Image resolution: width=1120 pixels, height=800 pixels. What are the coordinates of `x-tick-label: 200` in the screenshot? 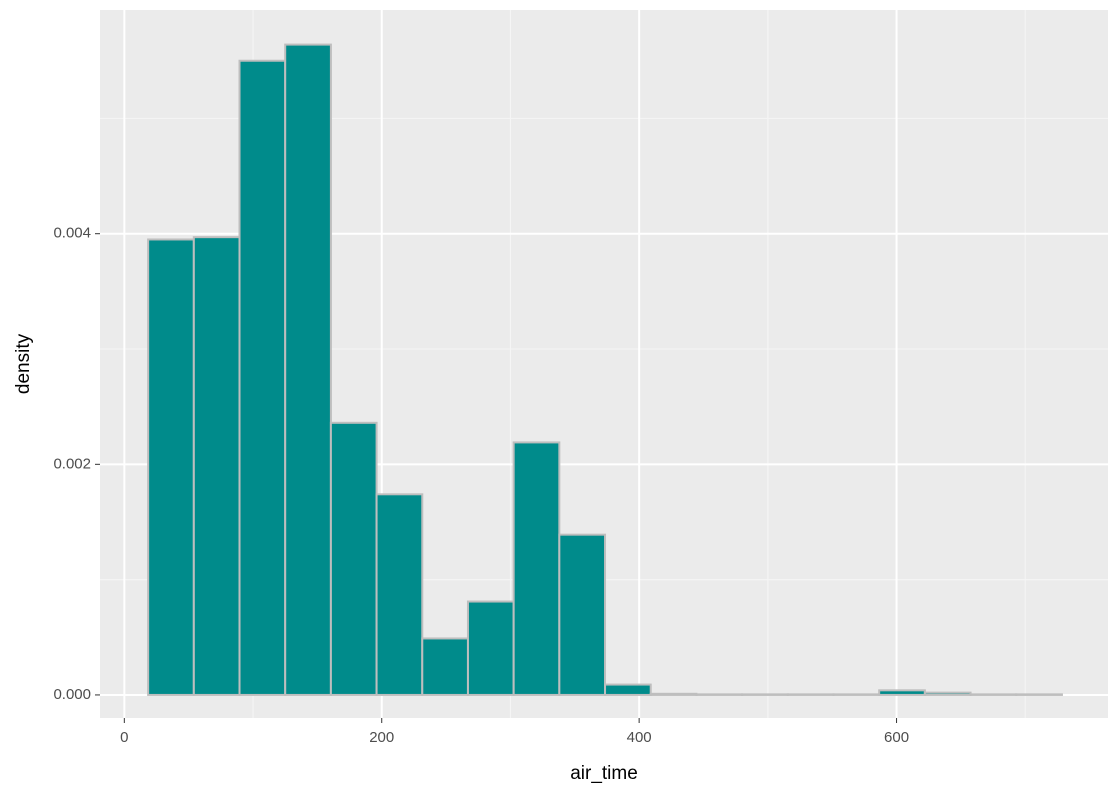 It's located at (381, 737).